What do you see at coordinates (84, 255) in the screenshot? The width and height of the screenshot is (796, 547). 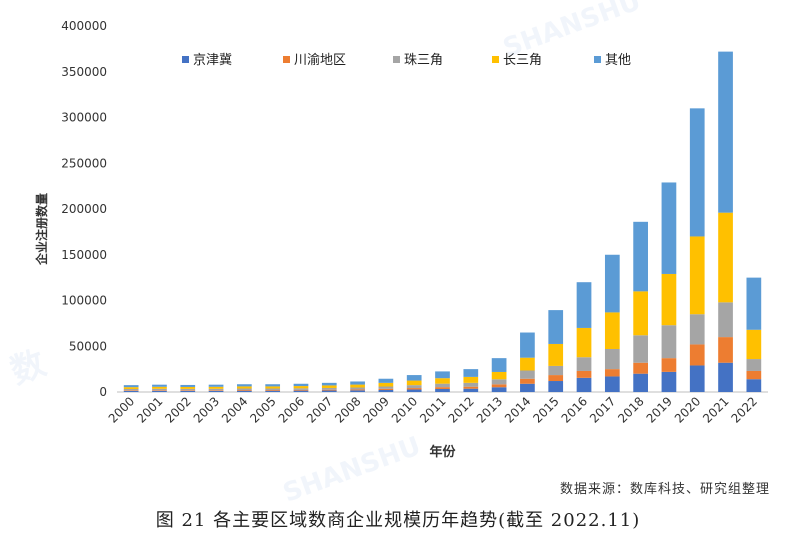 I see `y-tick-label: 150000` at bounding box center [84, 255].